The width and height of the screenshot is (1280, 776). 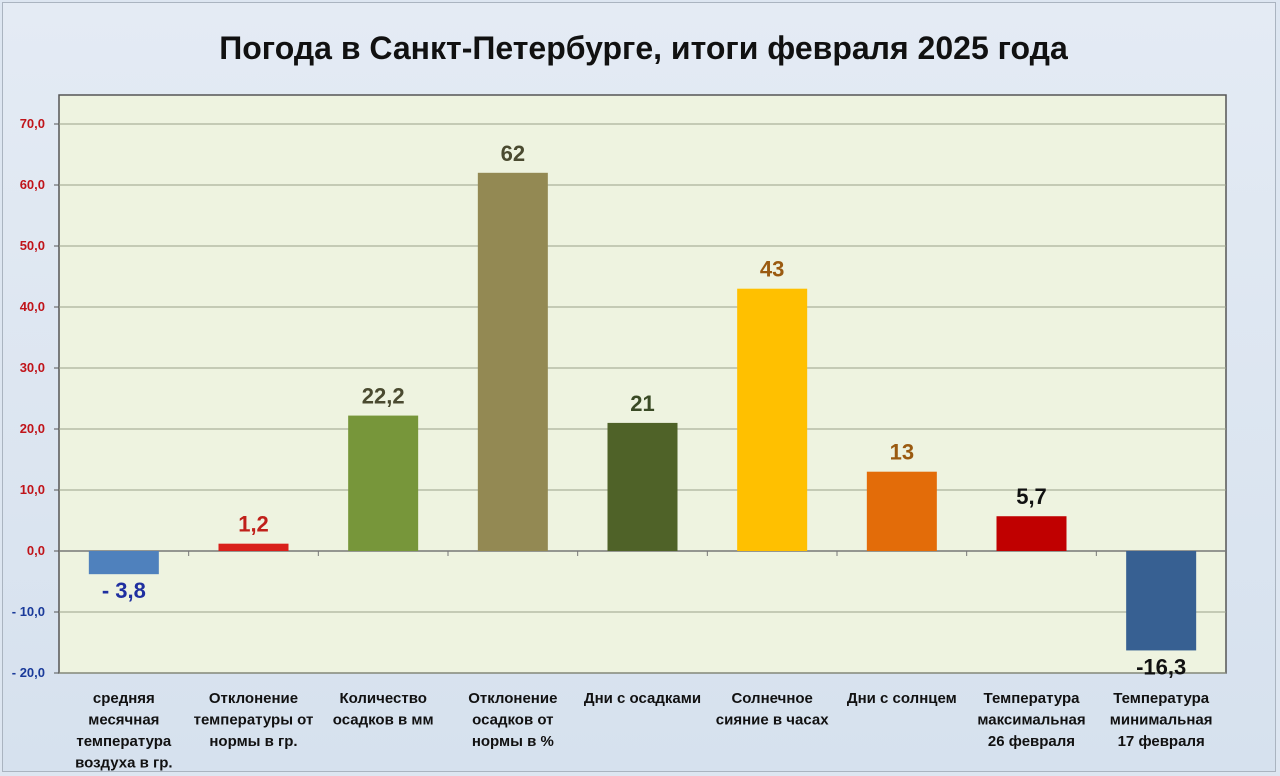 I want to click on category-label-line: Количество, so click(x=382, y=698).